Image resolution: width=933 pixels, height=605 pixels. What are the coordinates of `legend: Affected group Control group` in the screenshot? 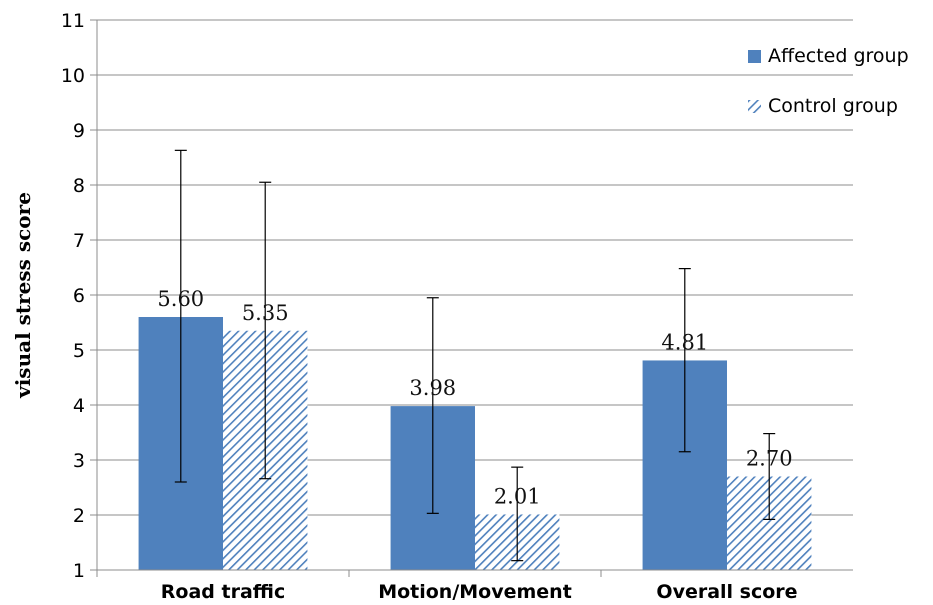 It's located at (828, 81).